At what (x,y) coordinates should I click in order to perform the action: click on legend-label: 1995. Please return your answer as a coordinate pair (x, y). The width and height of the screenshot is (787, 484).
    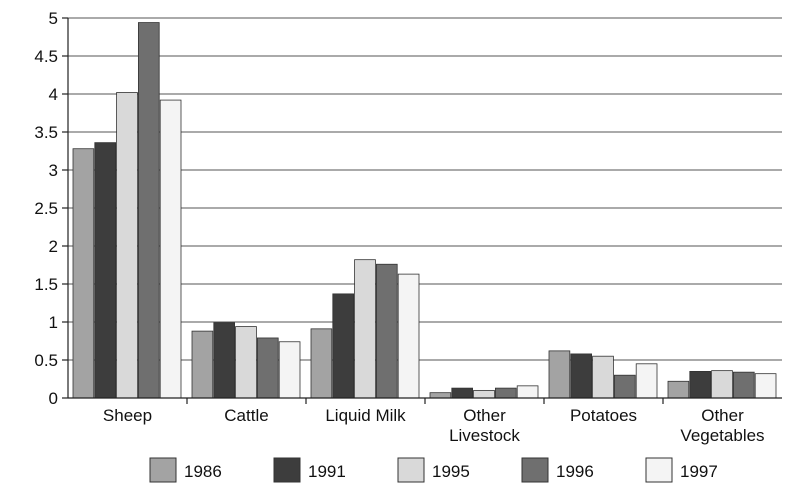
    Looking at the image, I should click on (451, 471).